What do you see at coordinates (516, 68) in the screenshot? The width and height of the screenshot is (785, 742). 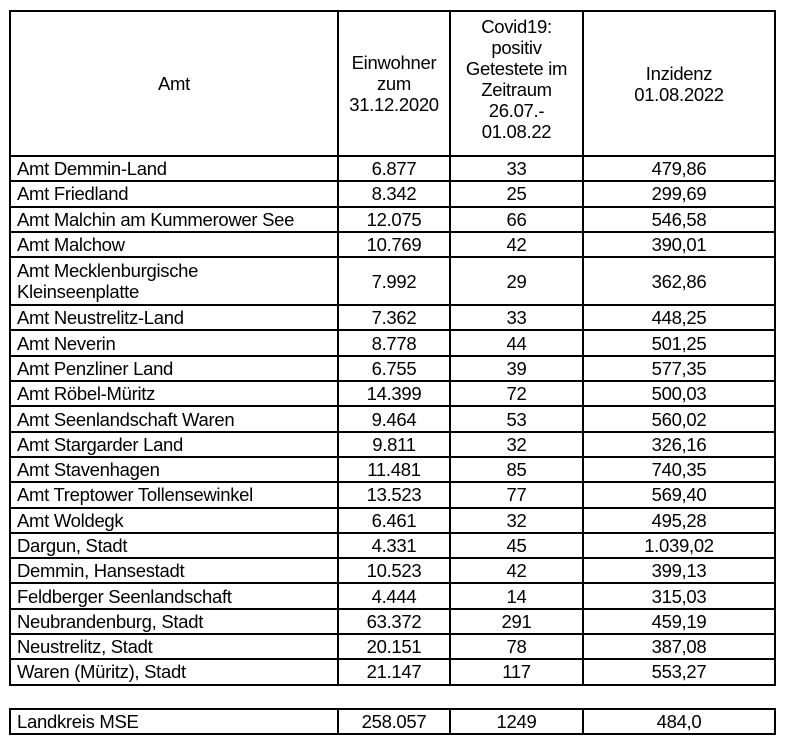 I see `header-line: Getestete im` at bounding box center [516, 68].